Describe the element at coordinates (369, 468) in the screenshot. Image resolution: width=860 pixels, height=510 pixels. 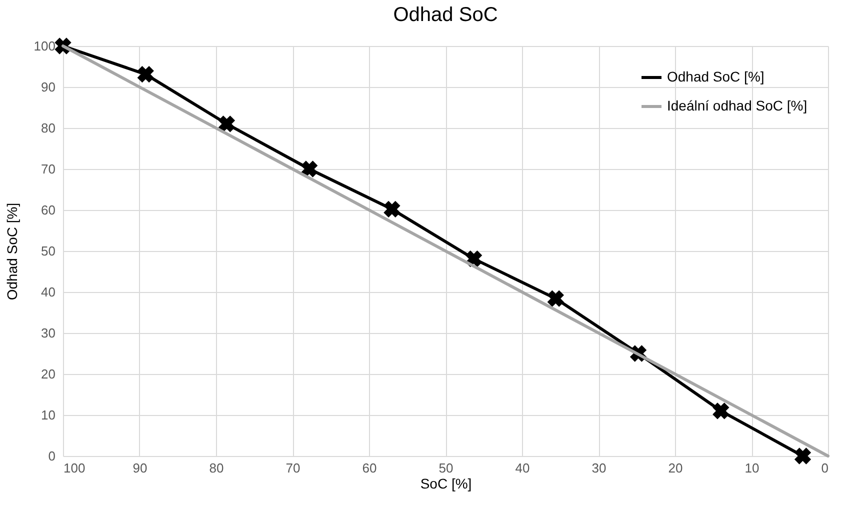
I see `x-tick-label: 60` at that location.